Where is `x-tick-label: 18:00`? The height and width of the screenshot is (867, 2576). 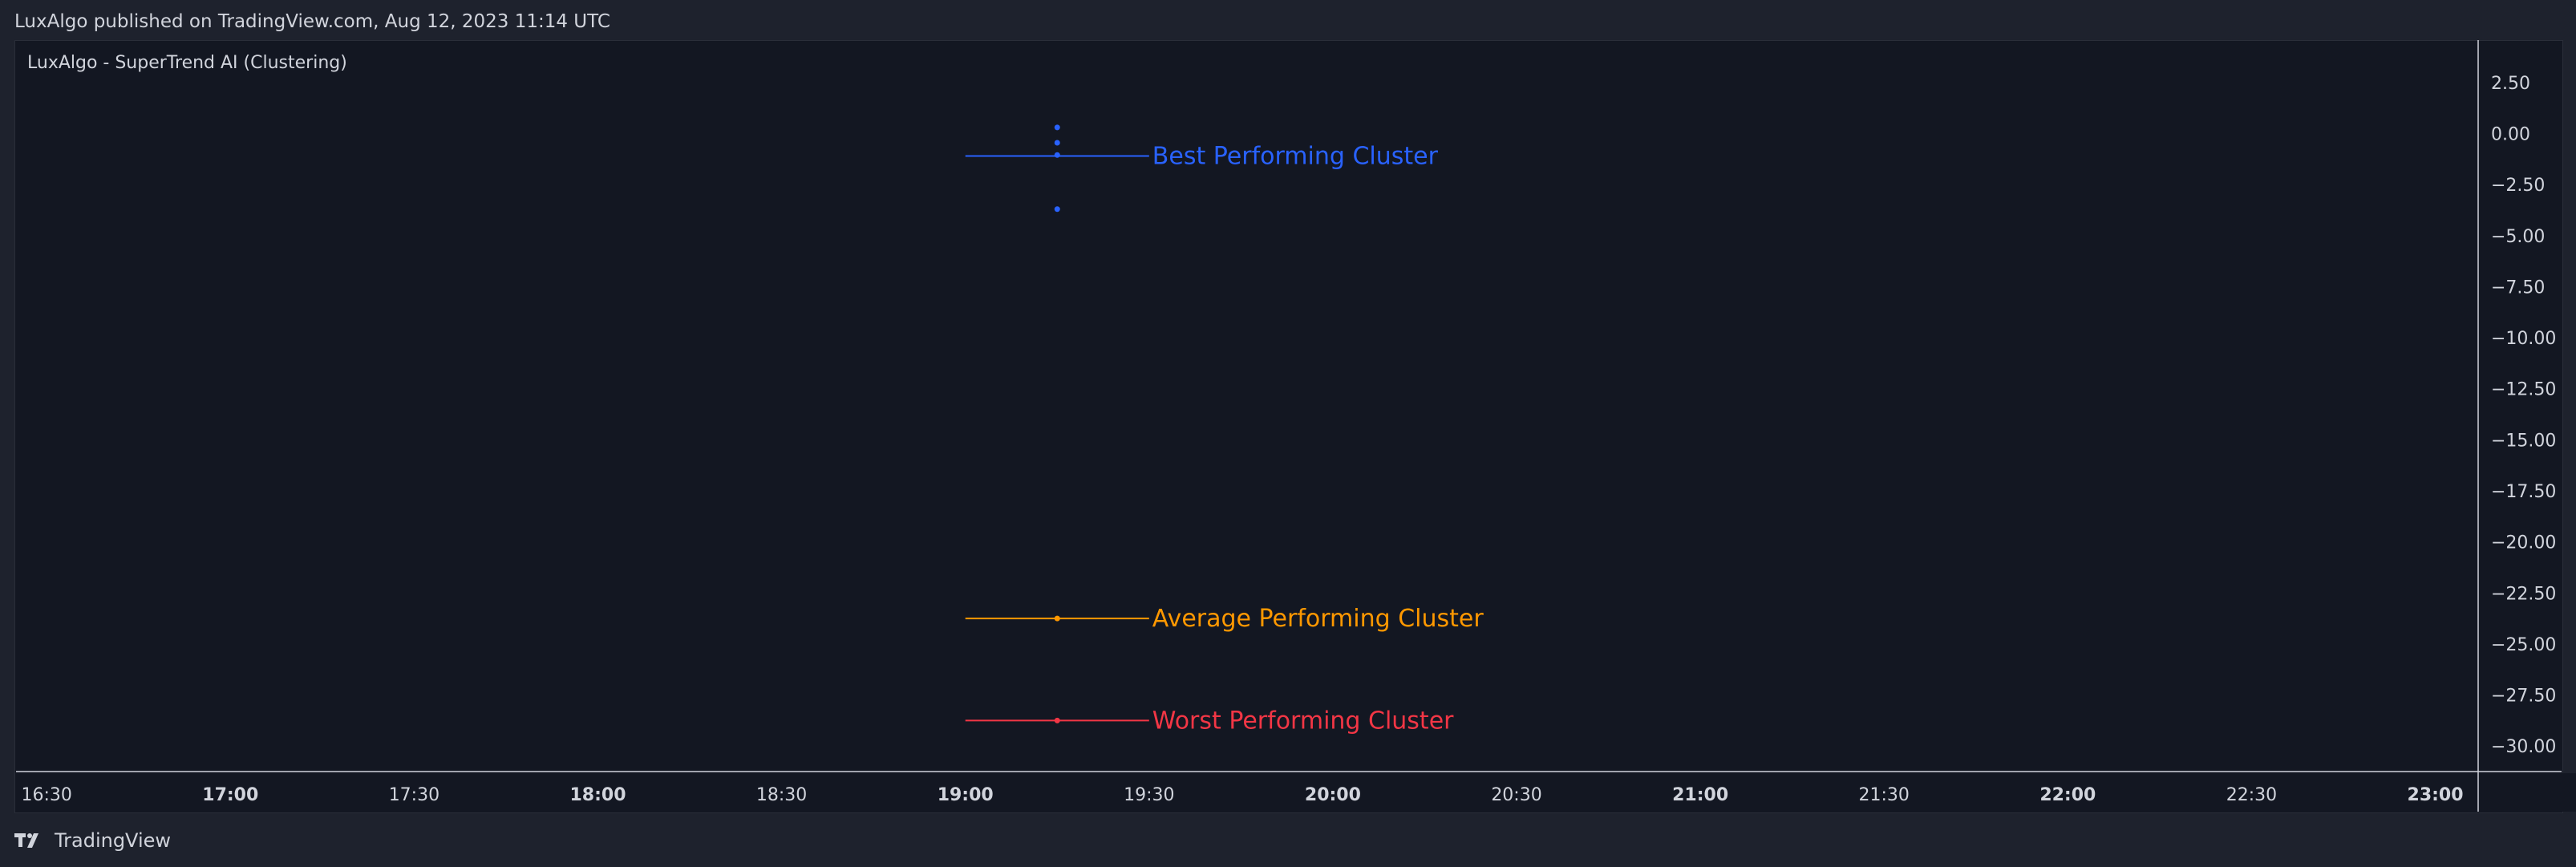
x-tick-label: 18:00 is located at coordinates (597, 795).